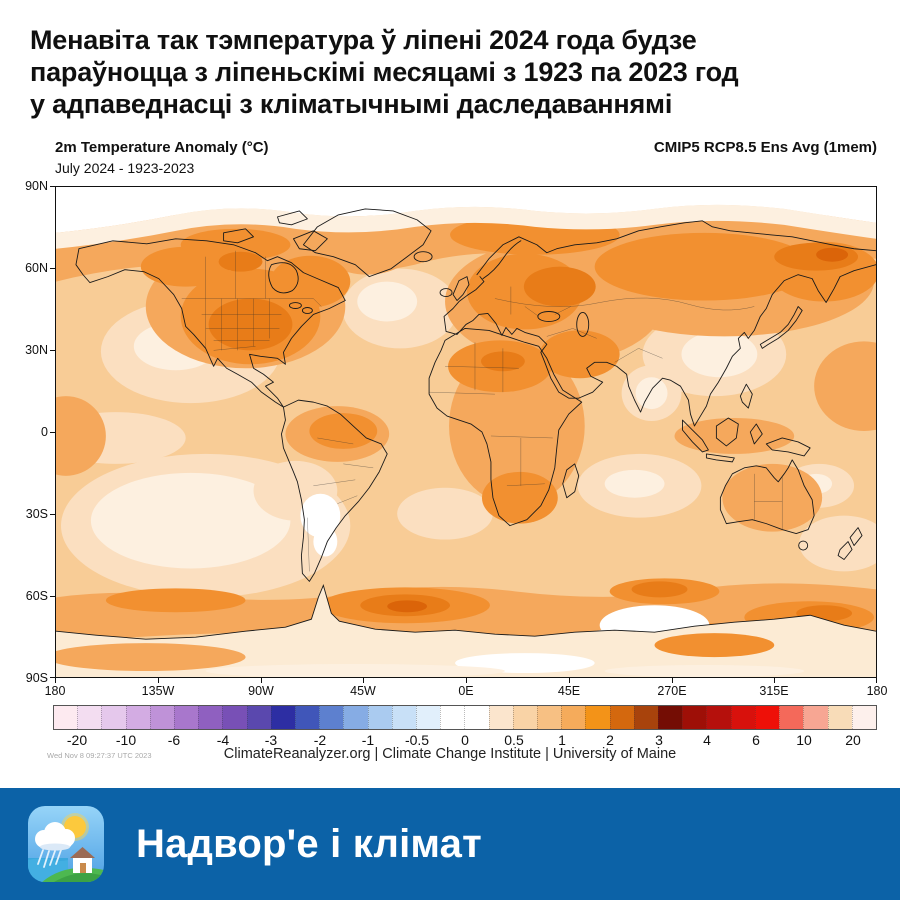 The height and width of the screenshot is (900, 900). Describe the element at coordinates (804, 740) in the screenshot. I see `colorbar-label: 10` at that location.